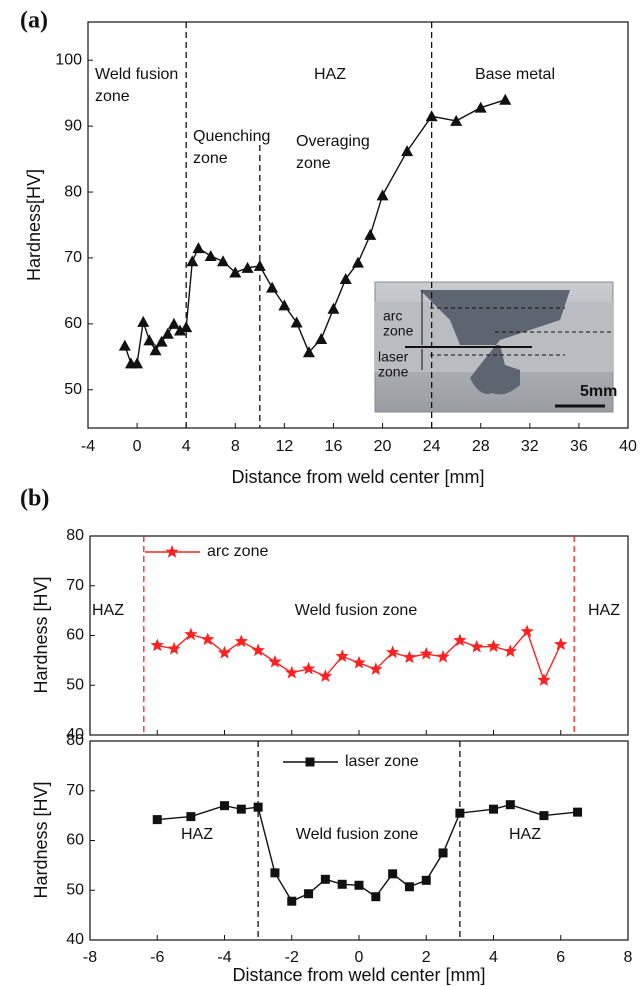  Describe the element at coordinates (579, 446) in the screenshot. I see `x-tick-label: 36` at that location.